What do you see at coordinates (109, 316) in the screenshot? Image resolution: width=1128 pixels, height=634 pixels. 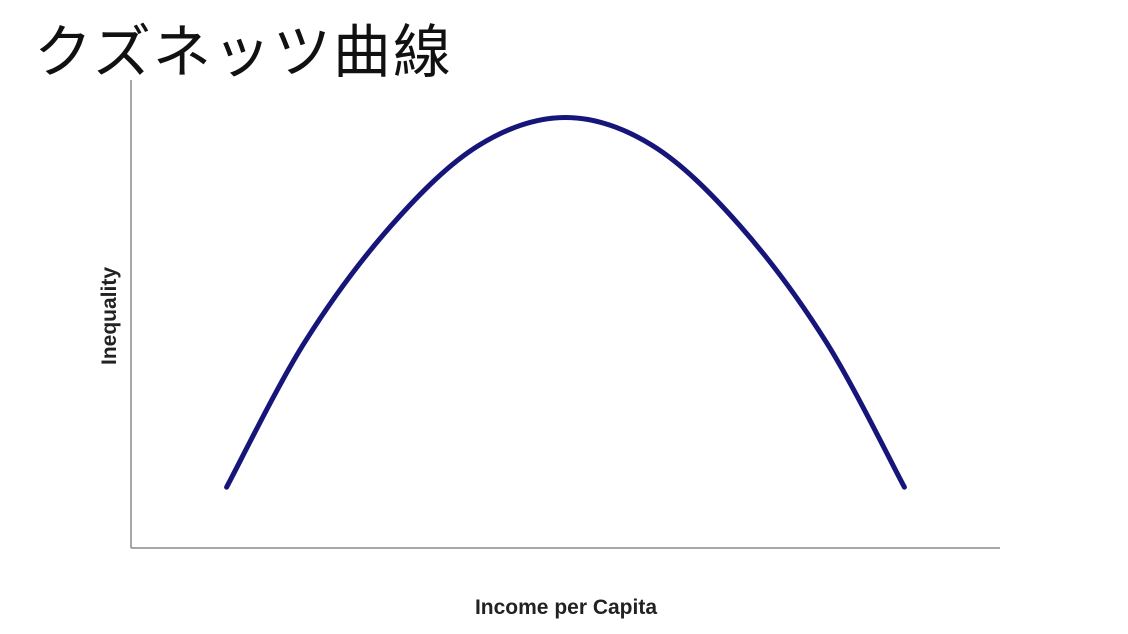 I see `y-axis-label: Inequality` at bounding box center [109, 316].